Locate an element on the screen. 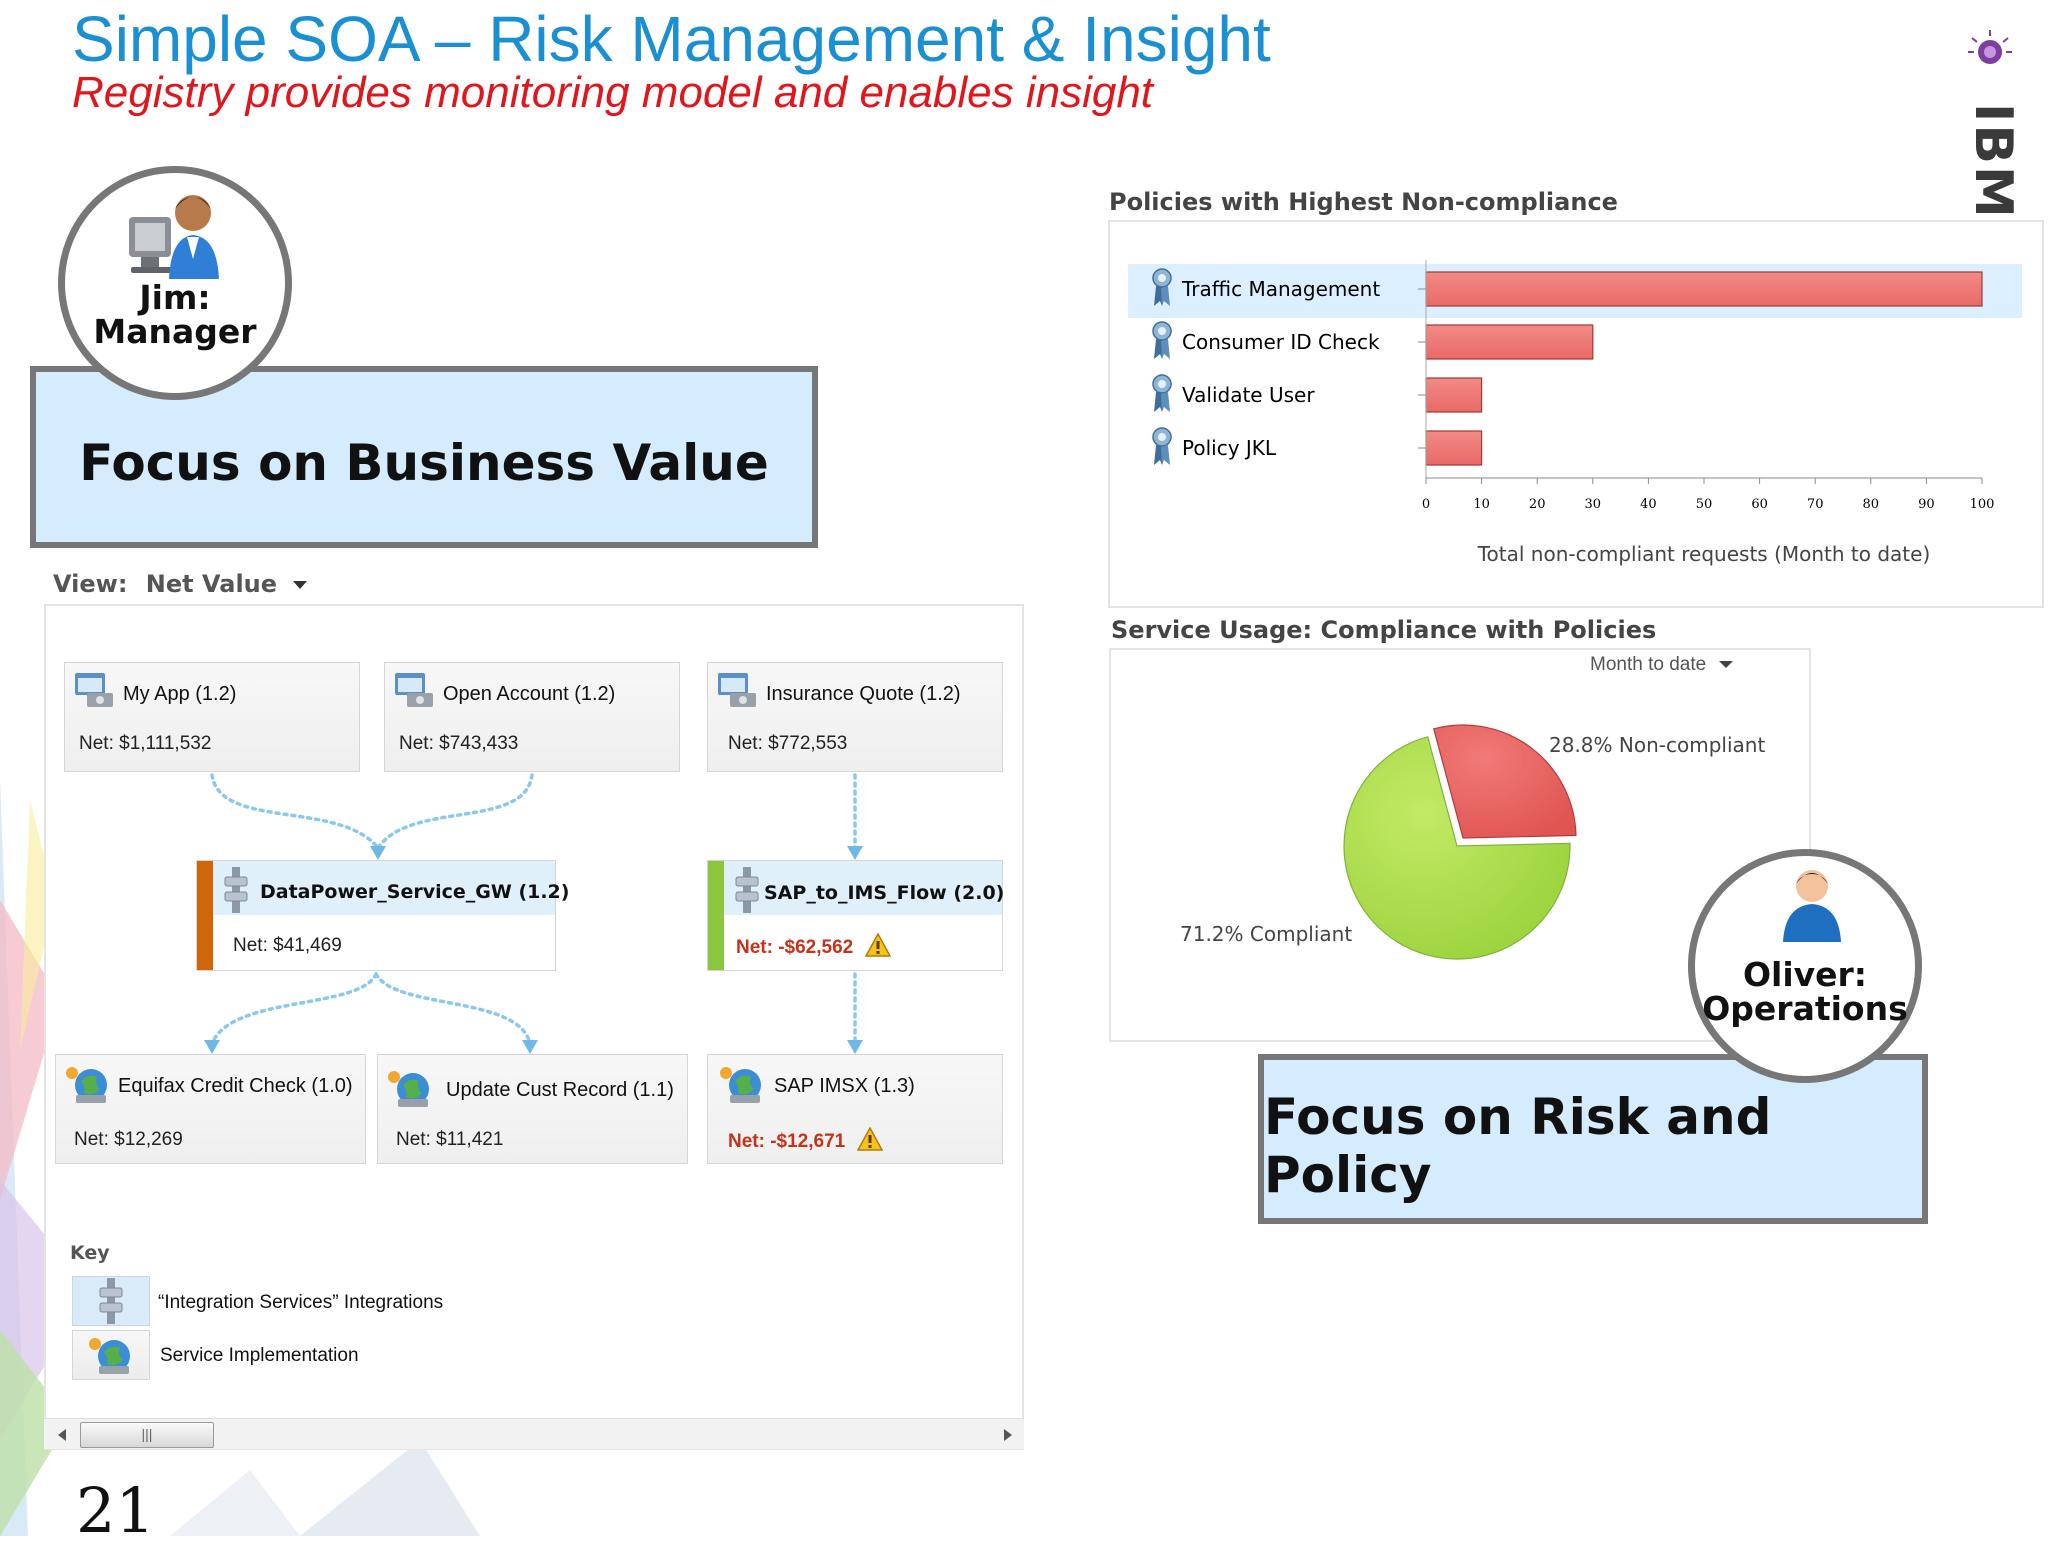 The width and height of the screenshot is (2048, 1547). gateway-node-header is located at coordinates (376, 888).